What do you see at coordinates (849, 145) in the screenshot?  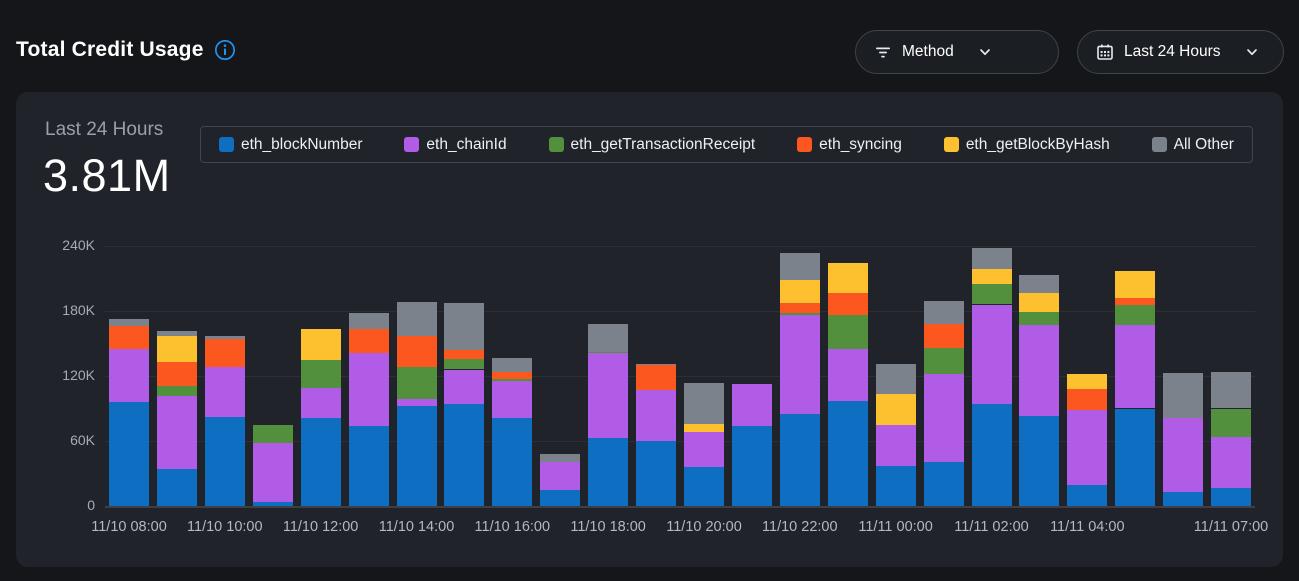 I see `legend-item: eth_syncing` at bounding box center [849, 145].